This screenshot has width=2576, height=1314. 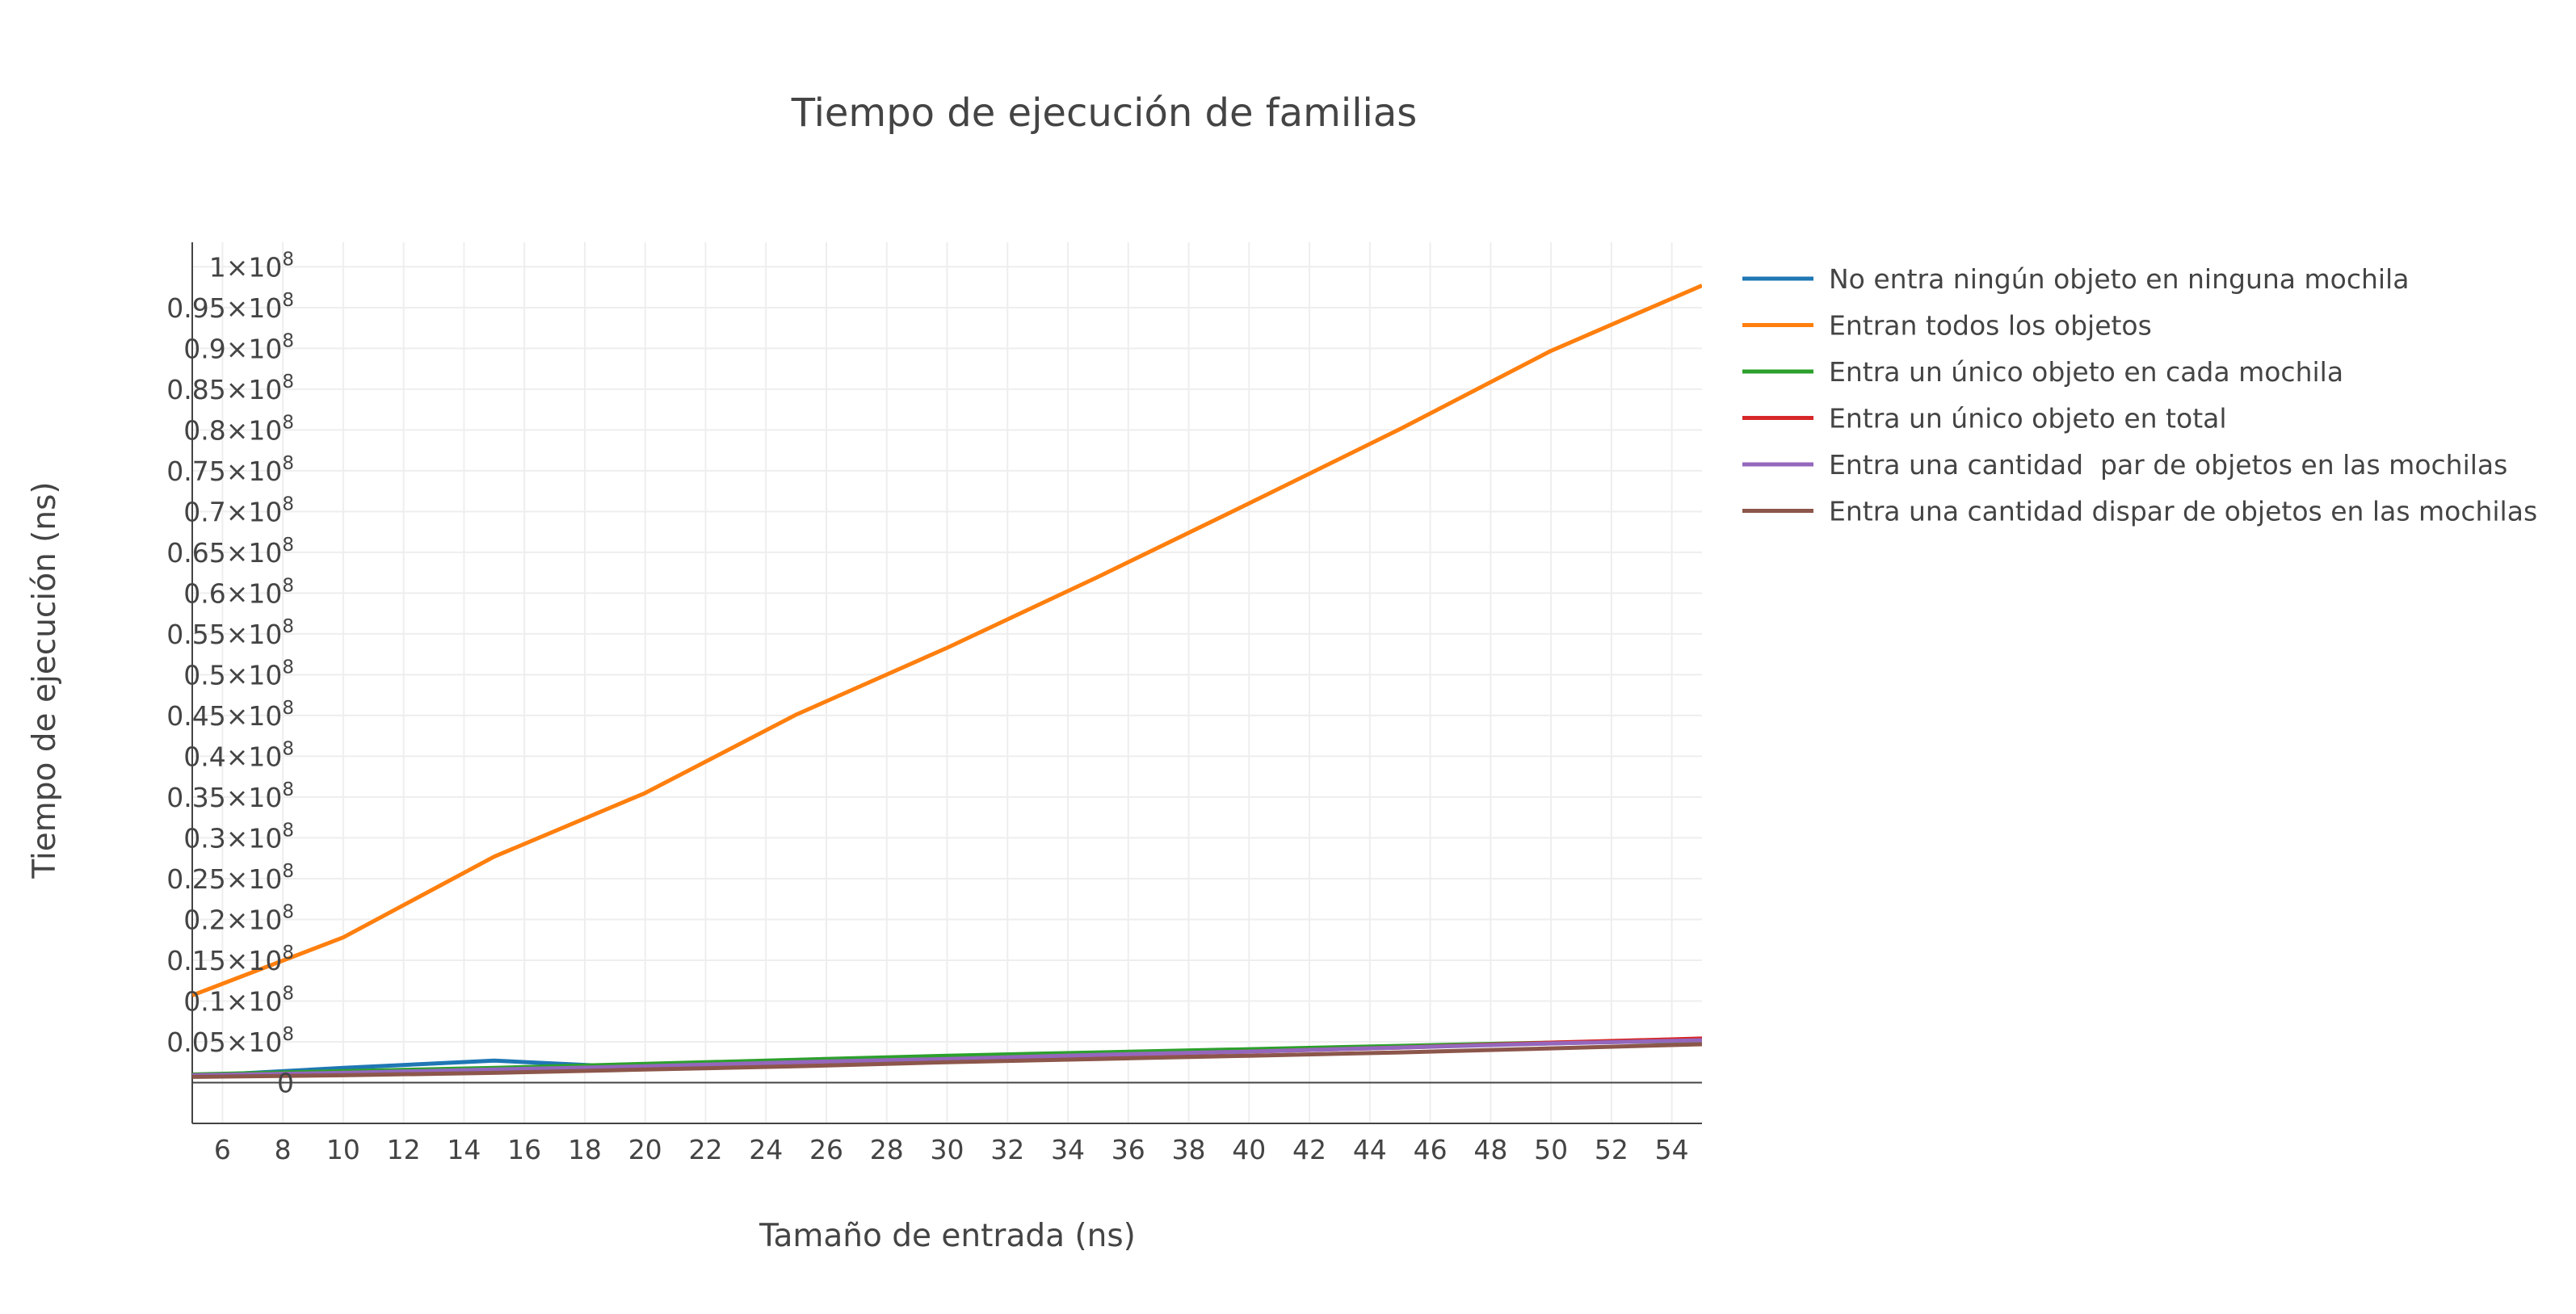 What do you see at coordinates (238, 1000) in the screenshot?
I see `y-tick-label-2: 0.1×10⁸` at bounding box center [238, 1000].